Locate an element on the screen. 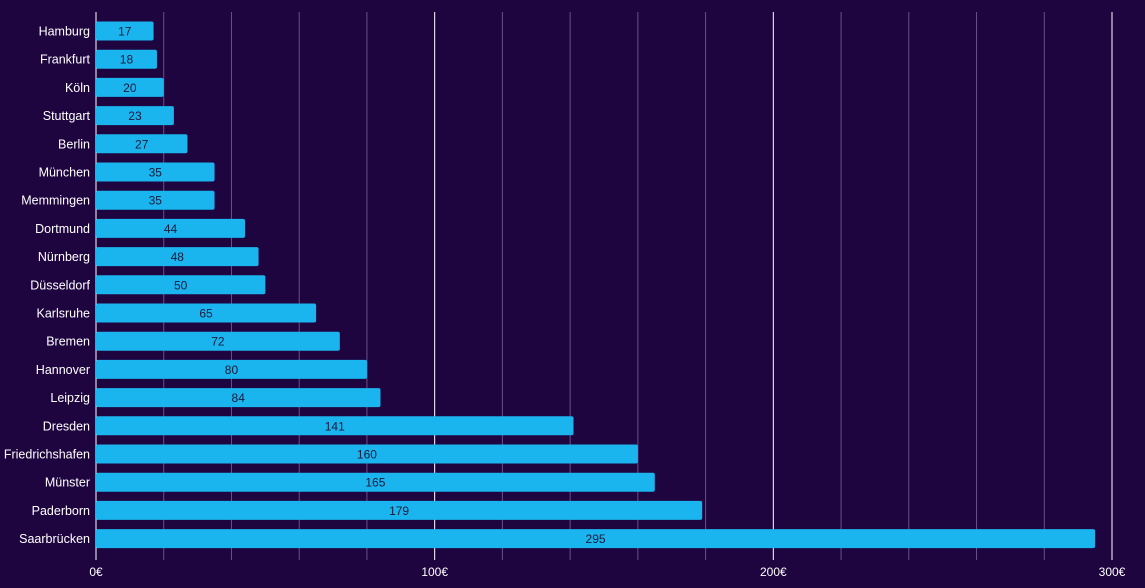  category-label: Hannover is located at coordinates (63, 370).